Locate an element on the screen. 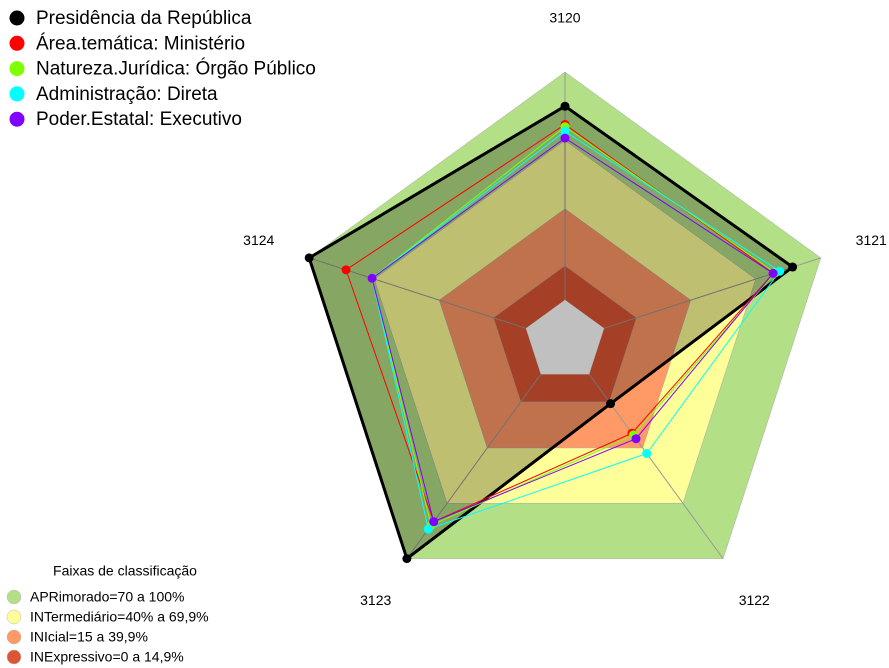 This screenshot has height=668, width=889. legend-label: Poder.Estatal: Executivo is located at coordinates (139, 119).